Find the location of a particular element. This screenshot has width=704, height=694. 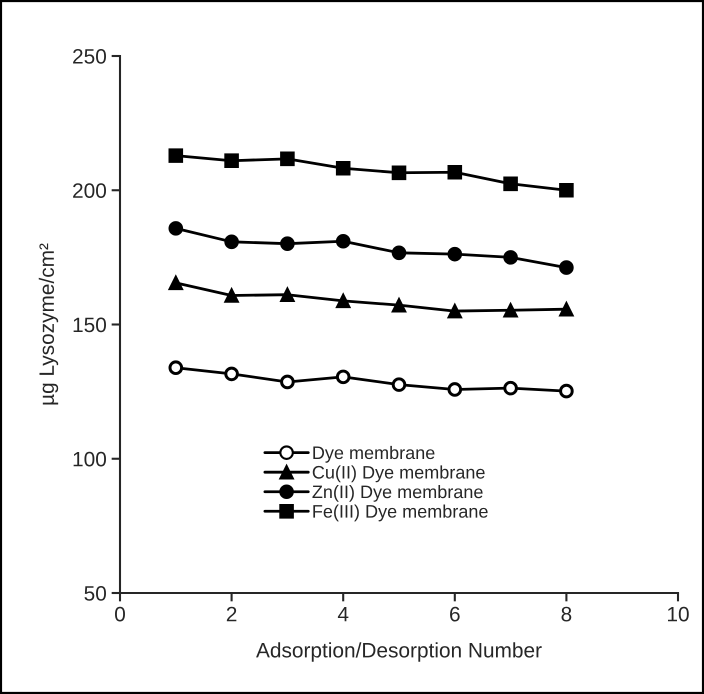

y-tick-label: 150 is located at coordinates (90, 325).